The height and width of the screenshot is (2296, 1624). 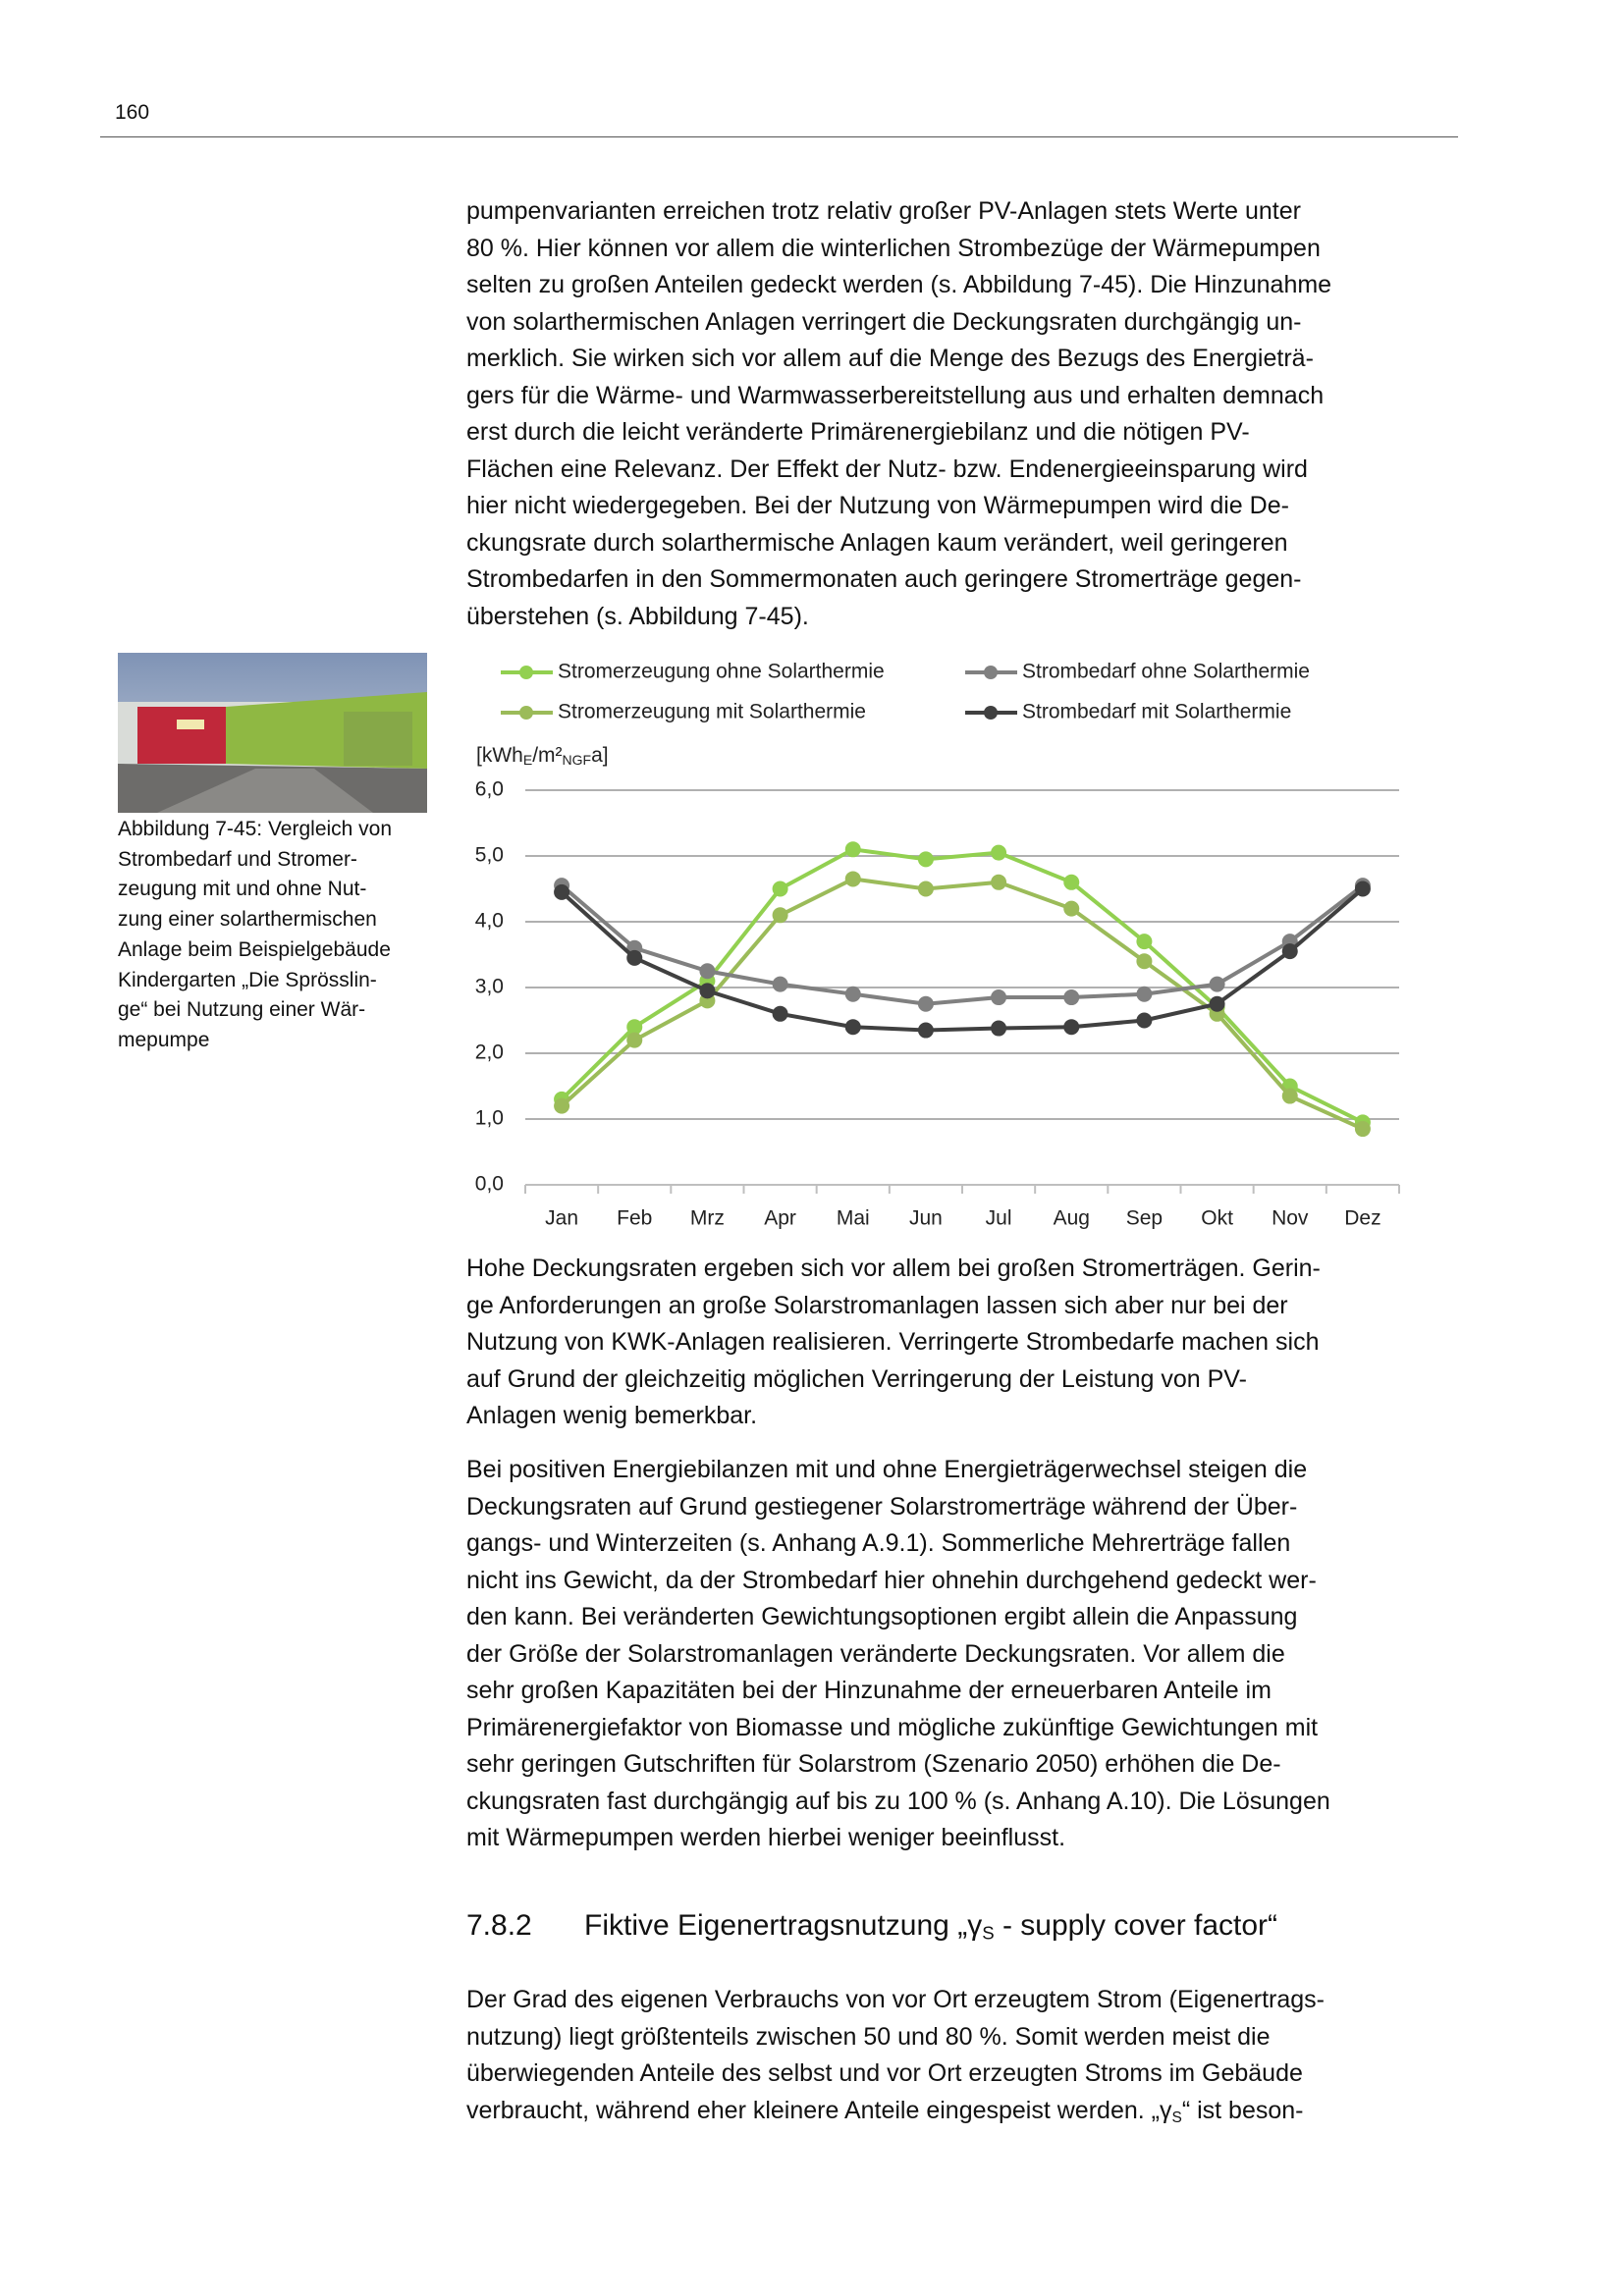 I want to click on x-tick-label: Jan, so click(x=561, y=1218).